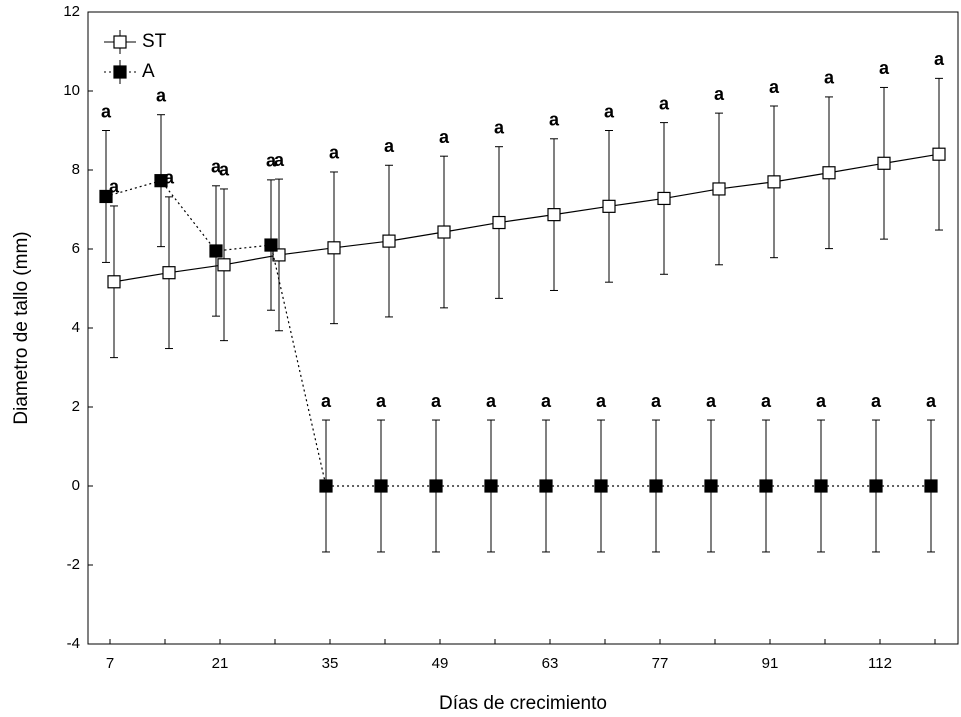  I want to click on x-tick-label: 7, so click(110, 663).